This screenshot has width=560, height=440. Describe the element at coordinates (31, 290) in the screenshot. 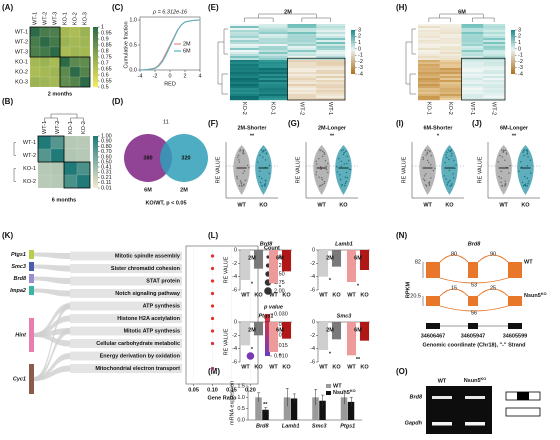

I see `gene-bar` at that location.